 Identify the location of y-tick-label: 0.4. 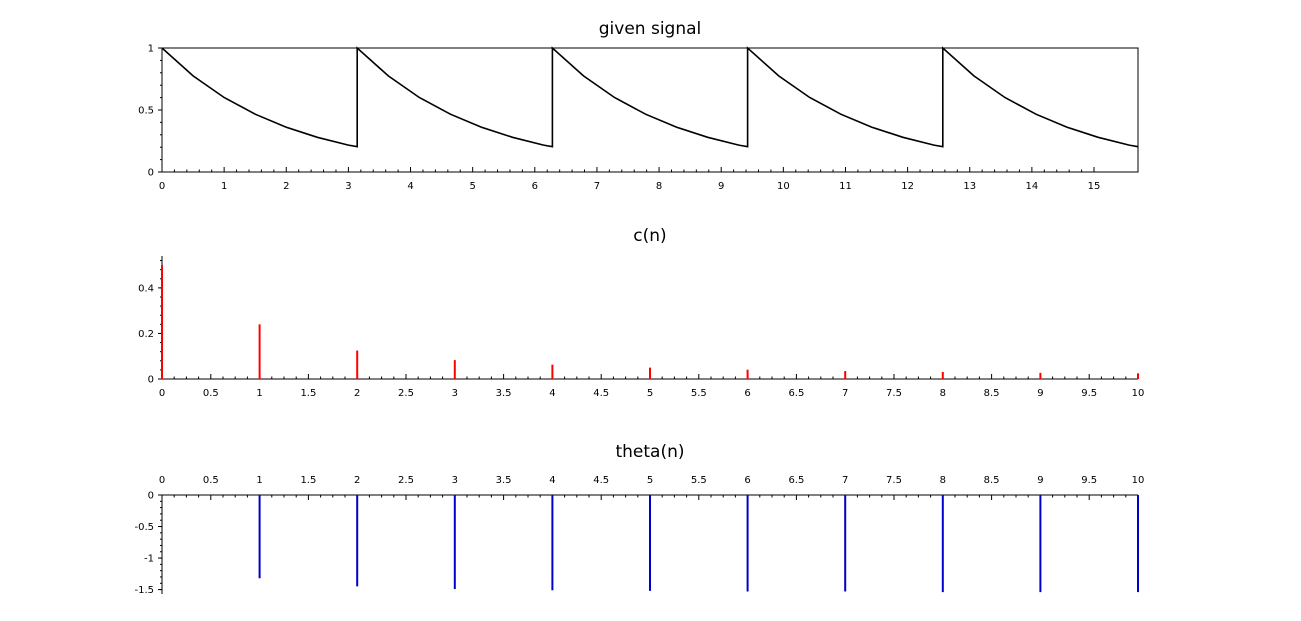
(146, 288).